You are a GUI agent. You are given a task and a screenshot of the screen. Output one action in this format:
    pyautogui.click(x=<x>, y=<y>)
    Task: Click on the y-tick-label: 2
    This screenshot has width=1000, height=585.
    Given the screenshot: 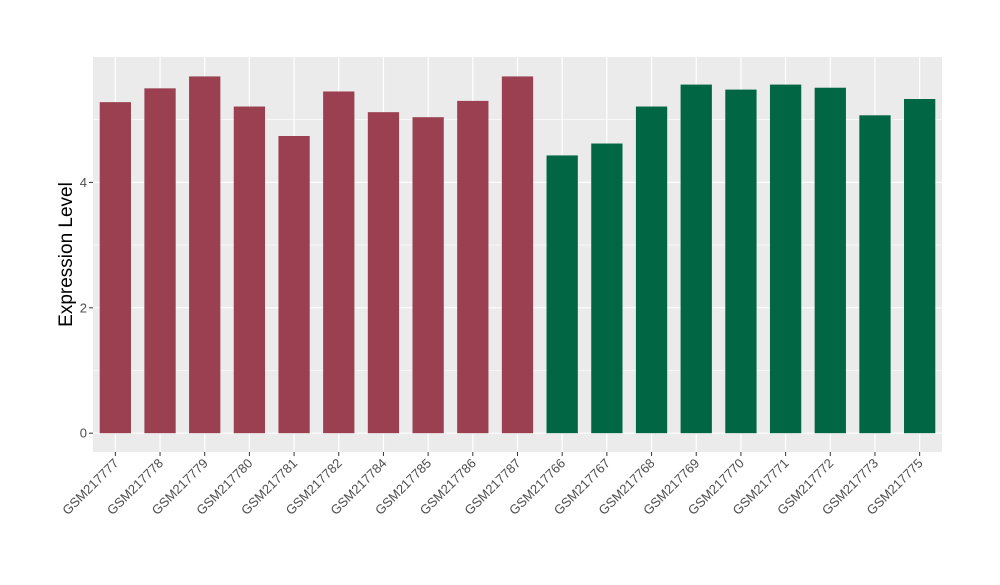 What is the action you would take?
    pyautogui.click(x=83, y=307)
    